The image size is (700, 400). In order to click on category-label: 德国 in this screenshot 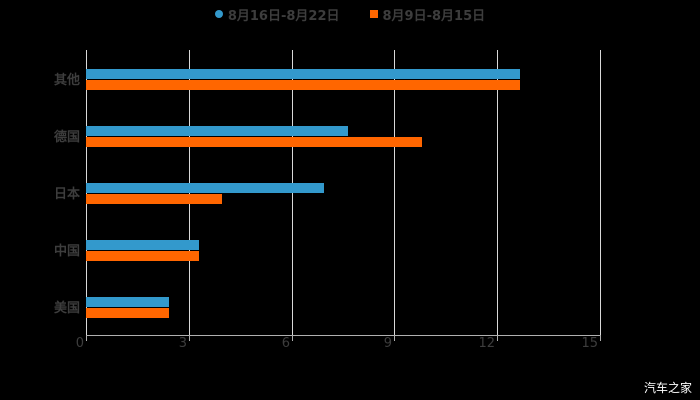, I will do `click(66, 137)`.